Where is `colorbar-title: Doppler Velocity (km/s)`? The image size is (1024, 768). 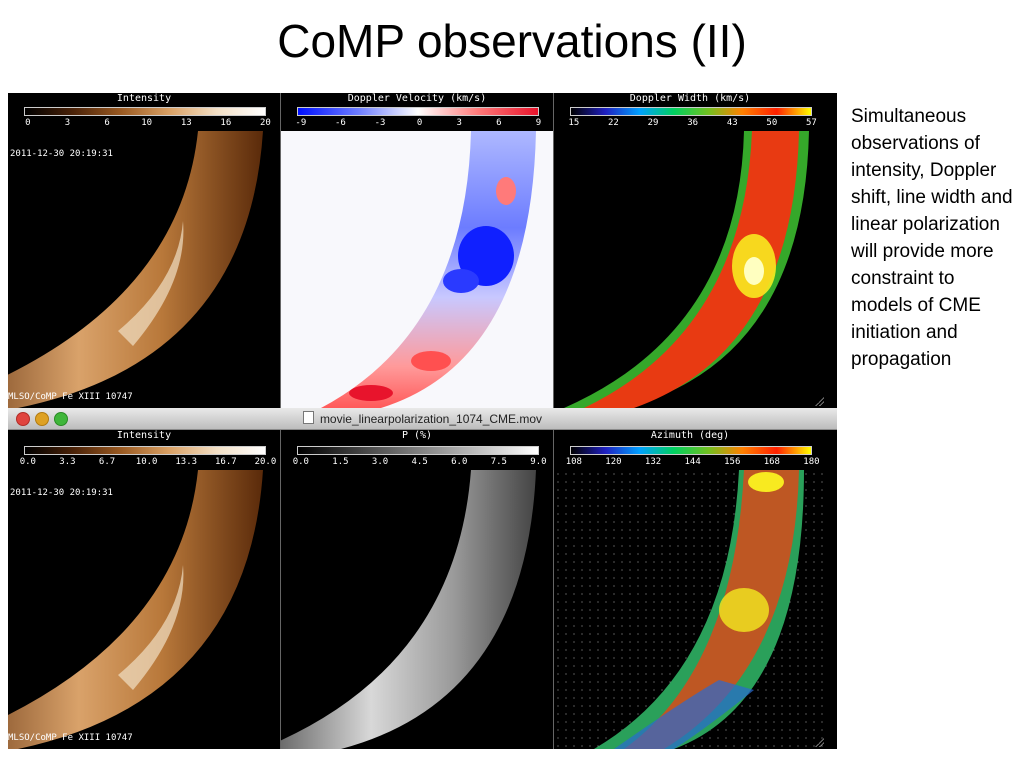
colorbar-title: Doppler Velocity (km/s) is located at coordinates (417, 98).